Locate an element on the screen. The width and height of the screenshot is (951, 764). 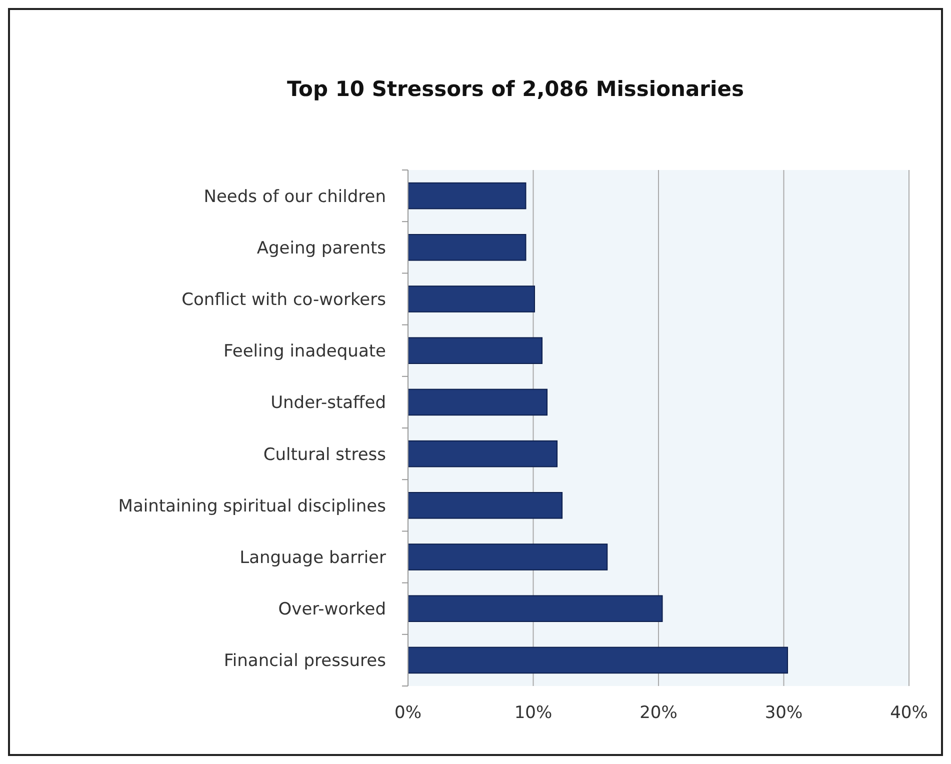
x-tick-label: 10% is located at coordinates (533, 713).